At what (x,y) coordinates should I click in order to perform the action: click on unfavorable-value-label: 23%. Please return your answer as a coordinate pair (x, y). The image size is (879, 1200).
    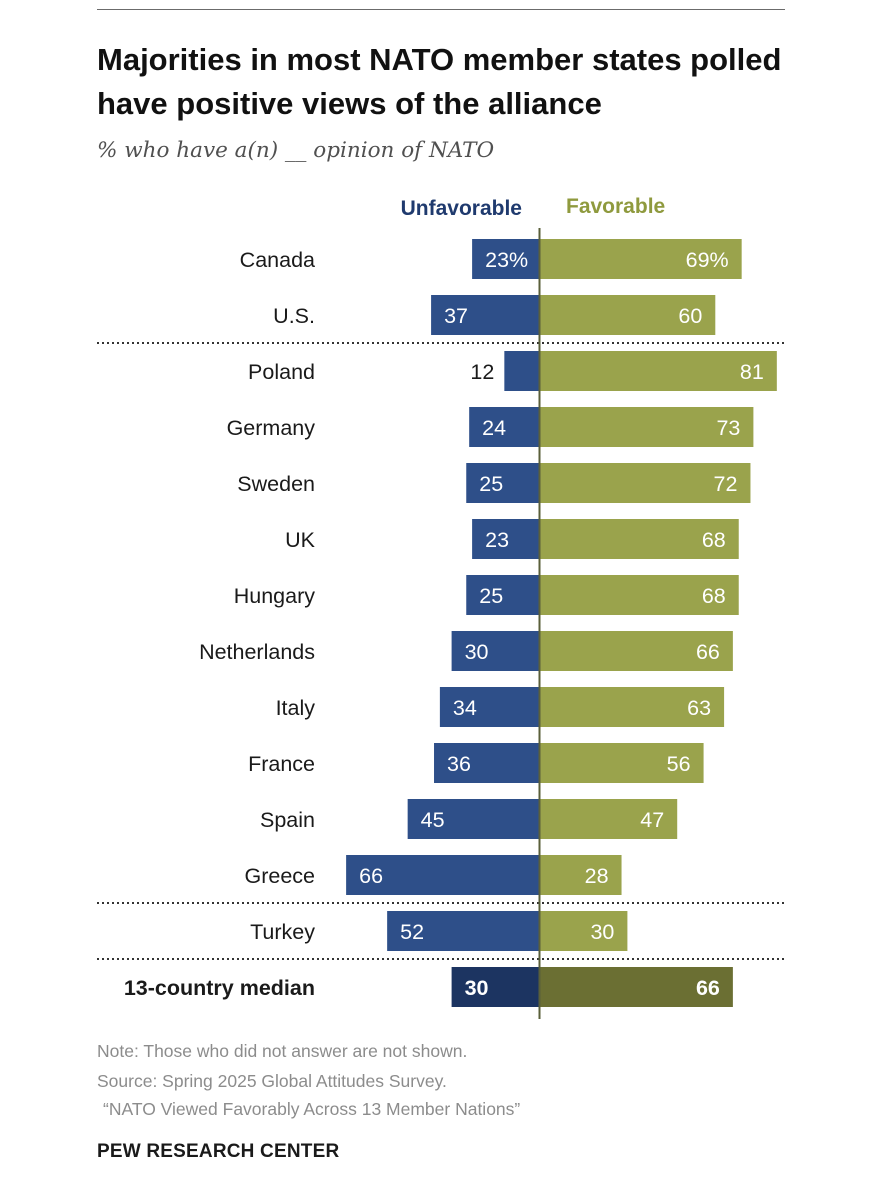
    Looking at the image, I should click on (506, 260).